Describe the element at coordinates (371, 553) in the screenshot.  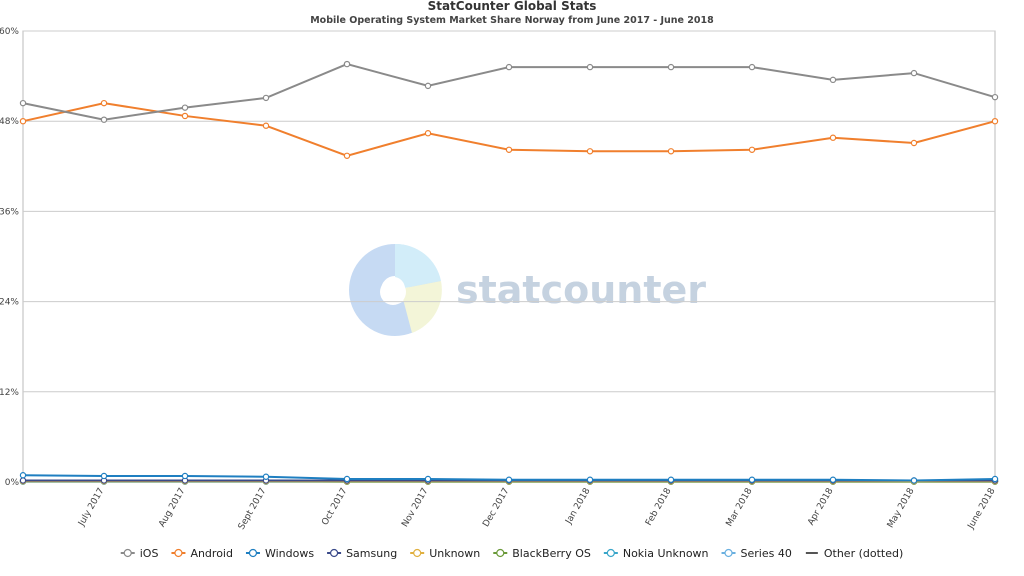
I see `legend-label: Samsung` at that location.